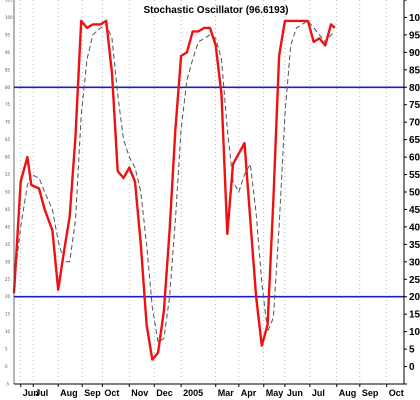 The height and width of the screenshot is (400, 420). I want to click on y-tick-label-left: 55, so click(8, 174).